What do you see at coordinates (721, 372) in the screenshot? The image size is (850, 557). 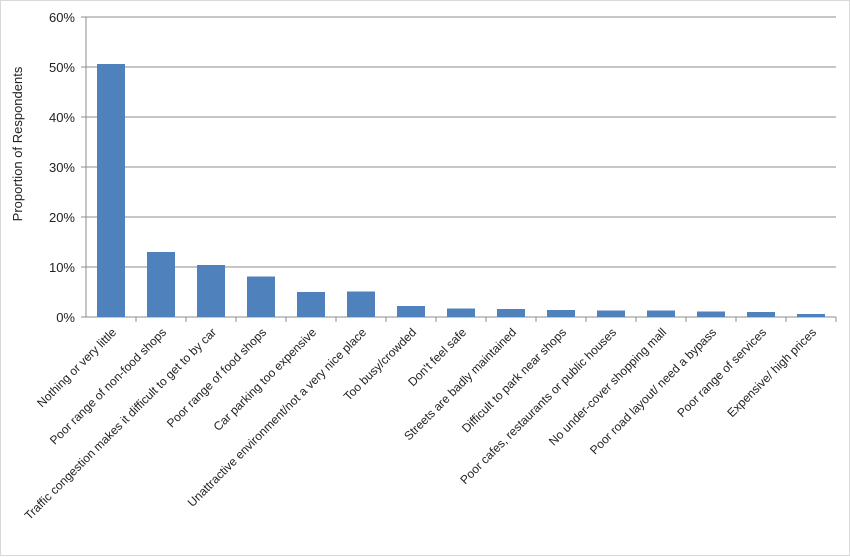 I see `x-tick-label: Poor range of services` at bounding box center [721, 372].